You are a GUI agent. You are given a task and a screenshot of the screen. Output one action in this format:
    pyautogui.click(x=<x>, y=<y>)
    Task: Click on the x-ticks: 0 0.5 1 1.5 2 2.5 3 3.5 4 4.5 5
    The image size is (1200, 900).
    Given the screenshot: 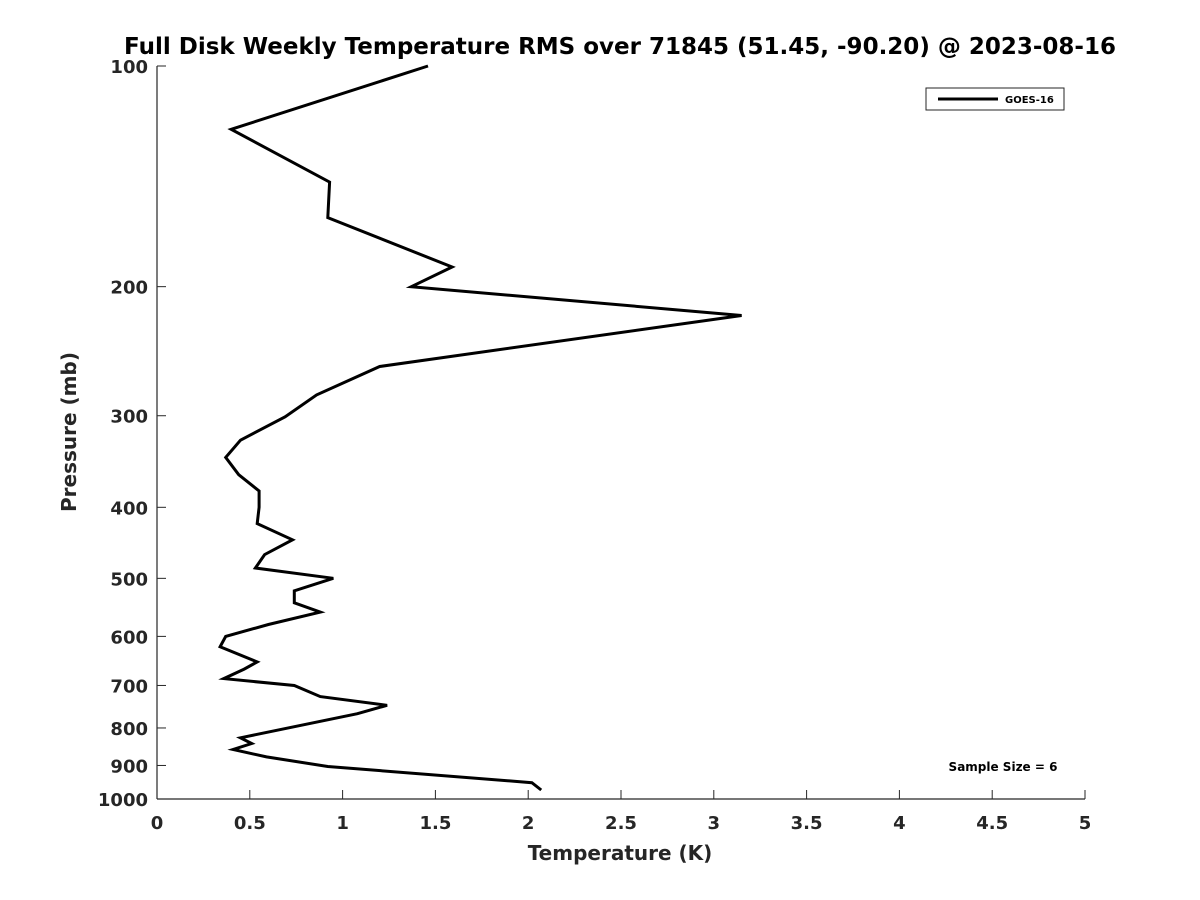 What is the action you would take?
    pyautogui.click(x=621, y=812)
    